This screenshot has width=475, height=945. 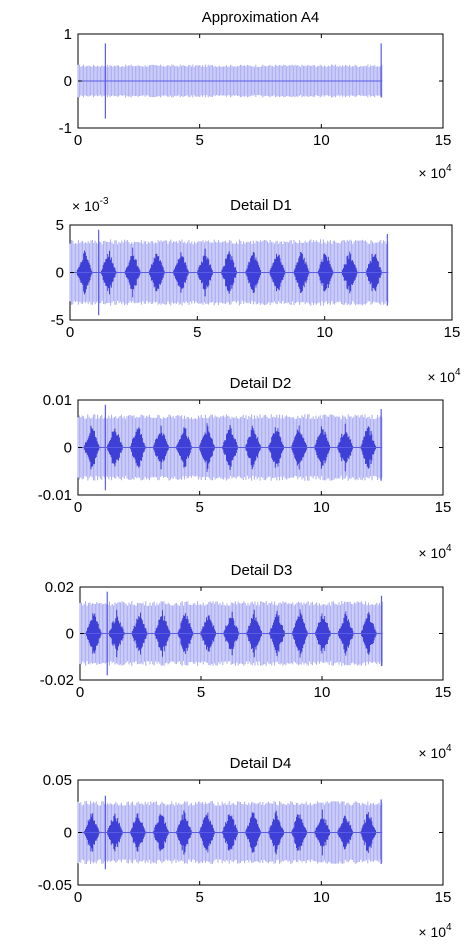 I want to click on y-axis-multiplier: × 10⁻³, so click(x=90, y=205).